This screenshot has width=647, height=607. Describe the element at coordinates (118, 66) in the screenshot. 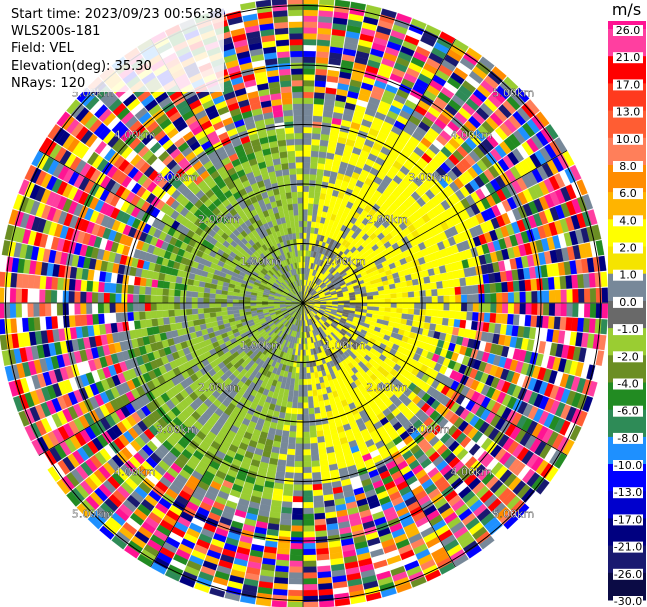

I see `elevation-label: Elevation(deg): 35.30` at that location.